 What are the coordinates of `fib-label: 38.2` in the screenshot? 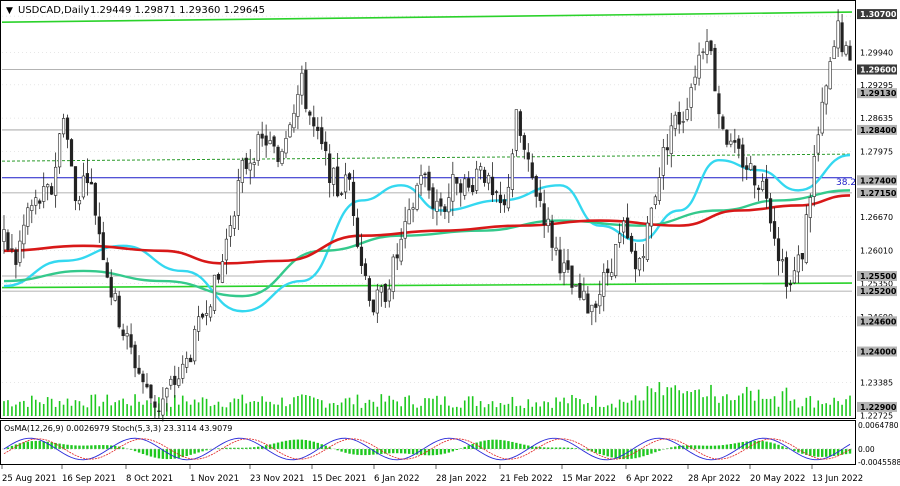 It's located at (846, 183).